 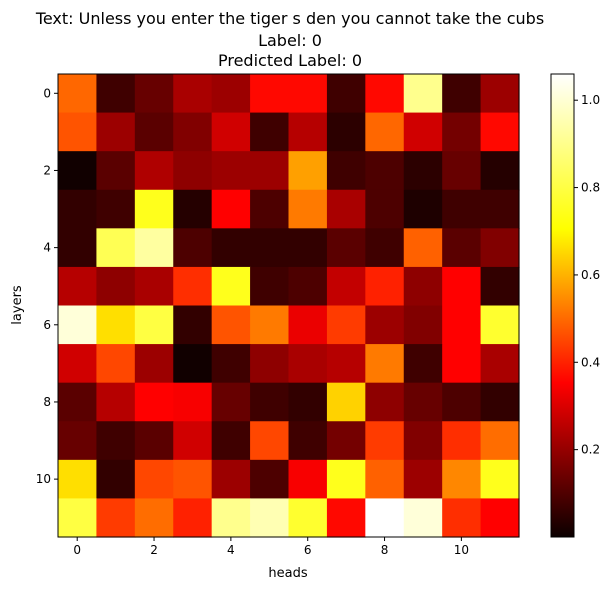 What do you see at coordinates (154, 550) in the screenshot?
I see `x-tick-label: 2` at bounding box center [154, 550].